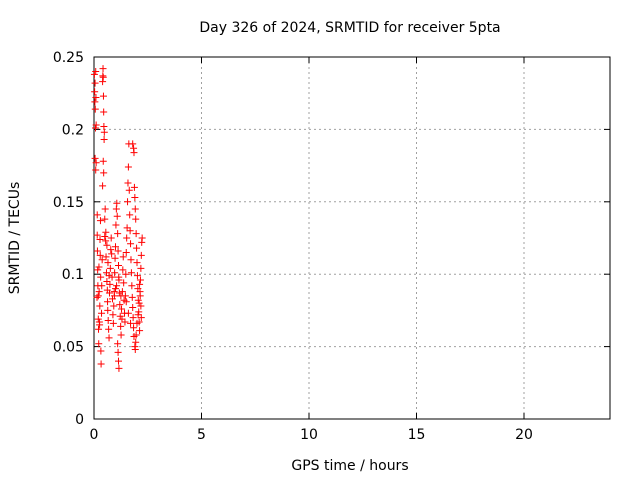 This screenshot has height=480, width=640. I want to click on y-tick-label: 0, so click(79, 420).